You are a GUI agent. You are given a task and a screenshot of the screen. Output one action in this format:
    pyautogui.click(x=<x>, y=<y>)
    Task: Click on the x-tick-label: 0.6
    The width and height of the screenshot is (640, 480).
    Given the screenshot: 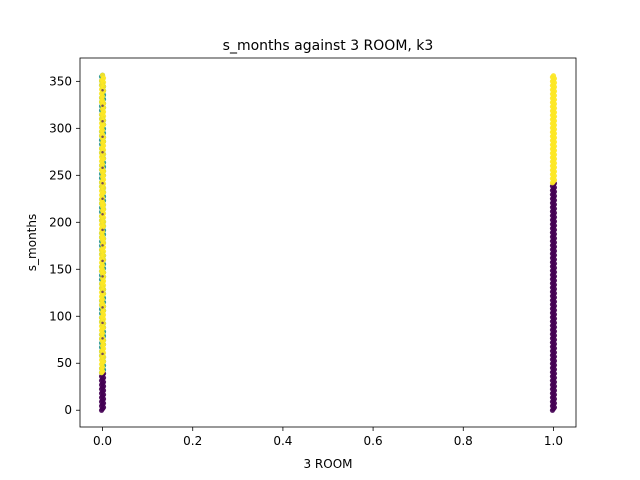 What is the action you would take?
    pyautogui.click(x=373, y=441)
    